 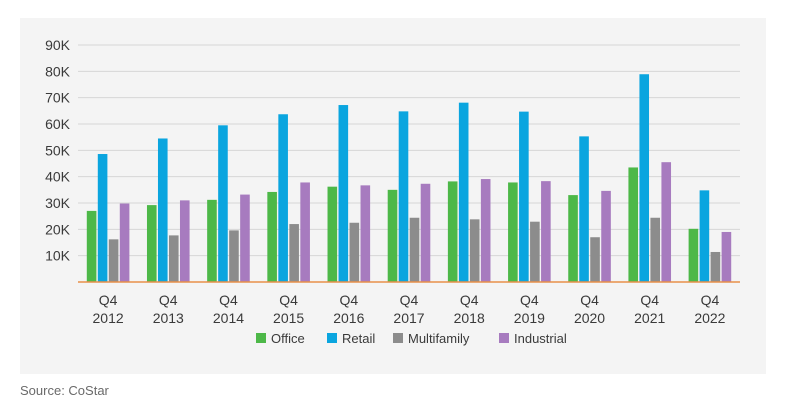 What do you see at coordinates (529, 318) in the screenshot?
I see `x-tick-label: 2019` at bounding box center [529, 318].